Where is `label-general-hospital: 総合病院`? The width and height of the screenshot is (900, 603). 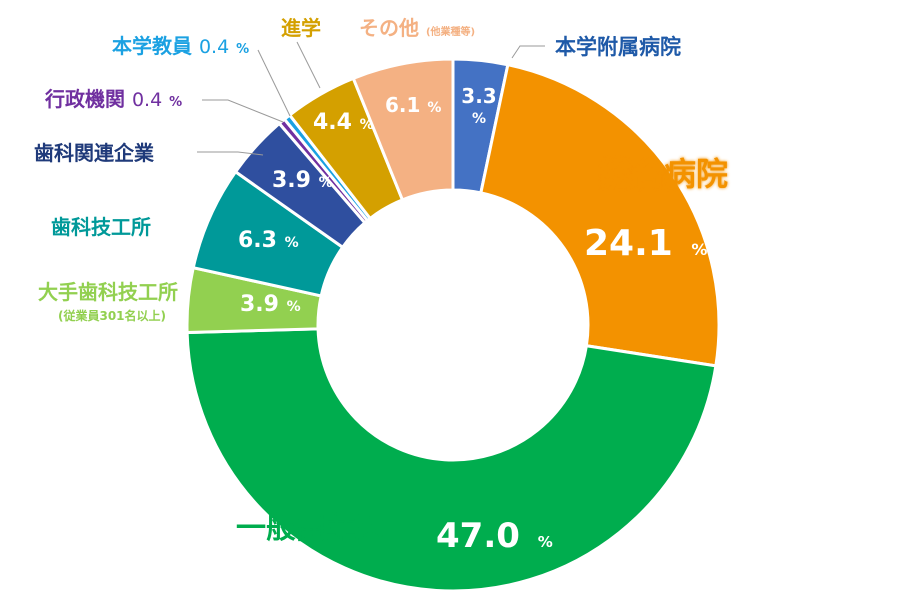
label-general-hospital: 総合病院 is located at coordinates (664, 174).